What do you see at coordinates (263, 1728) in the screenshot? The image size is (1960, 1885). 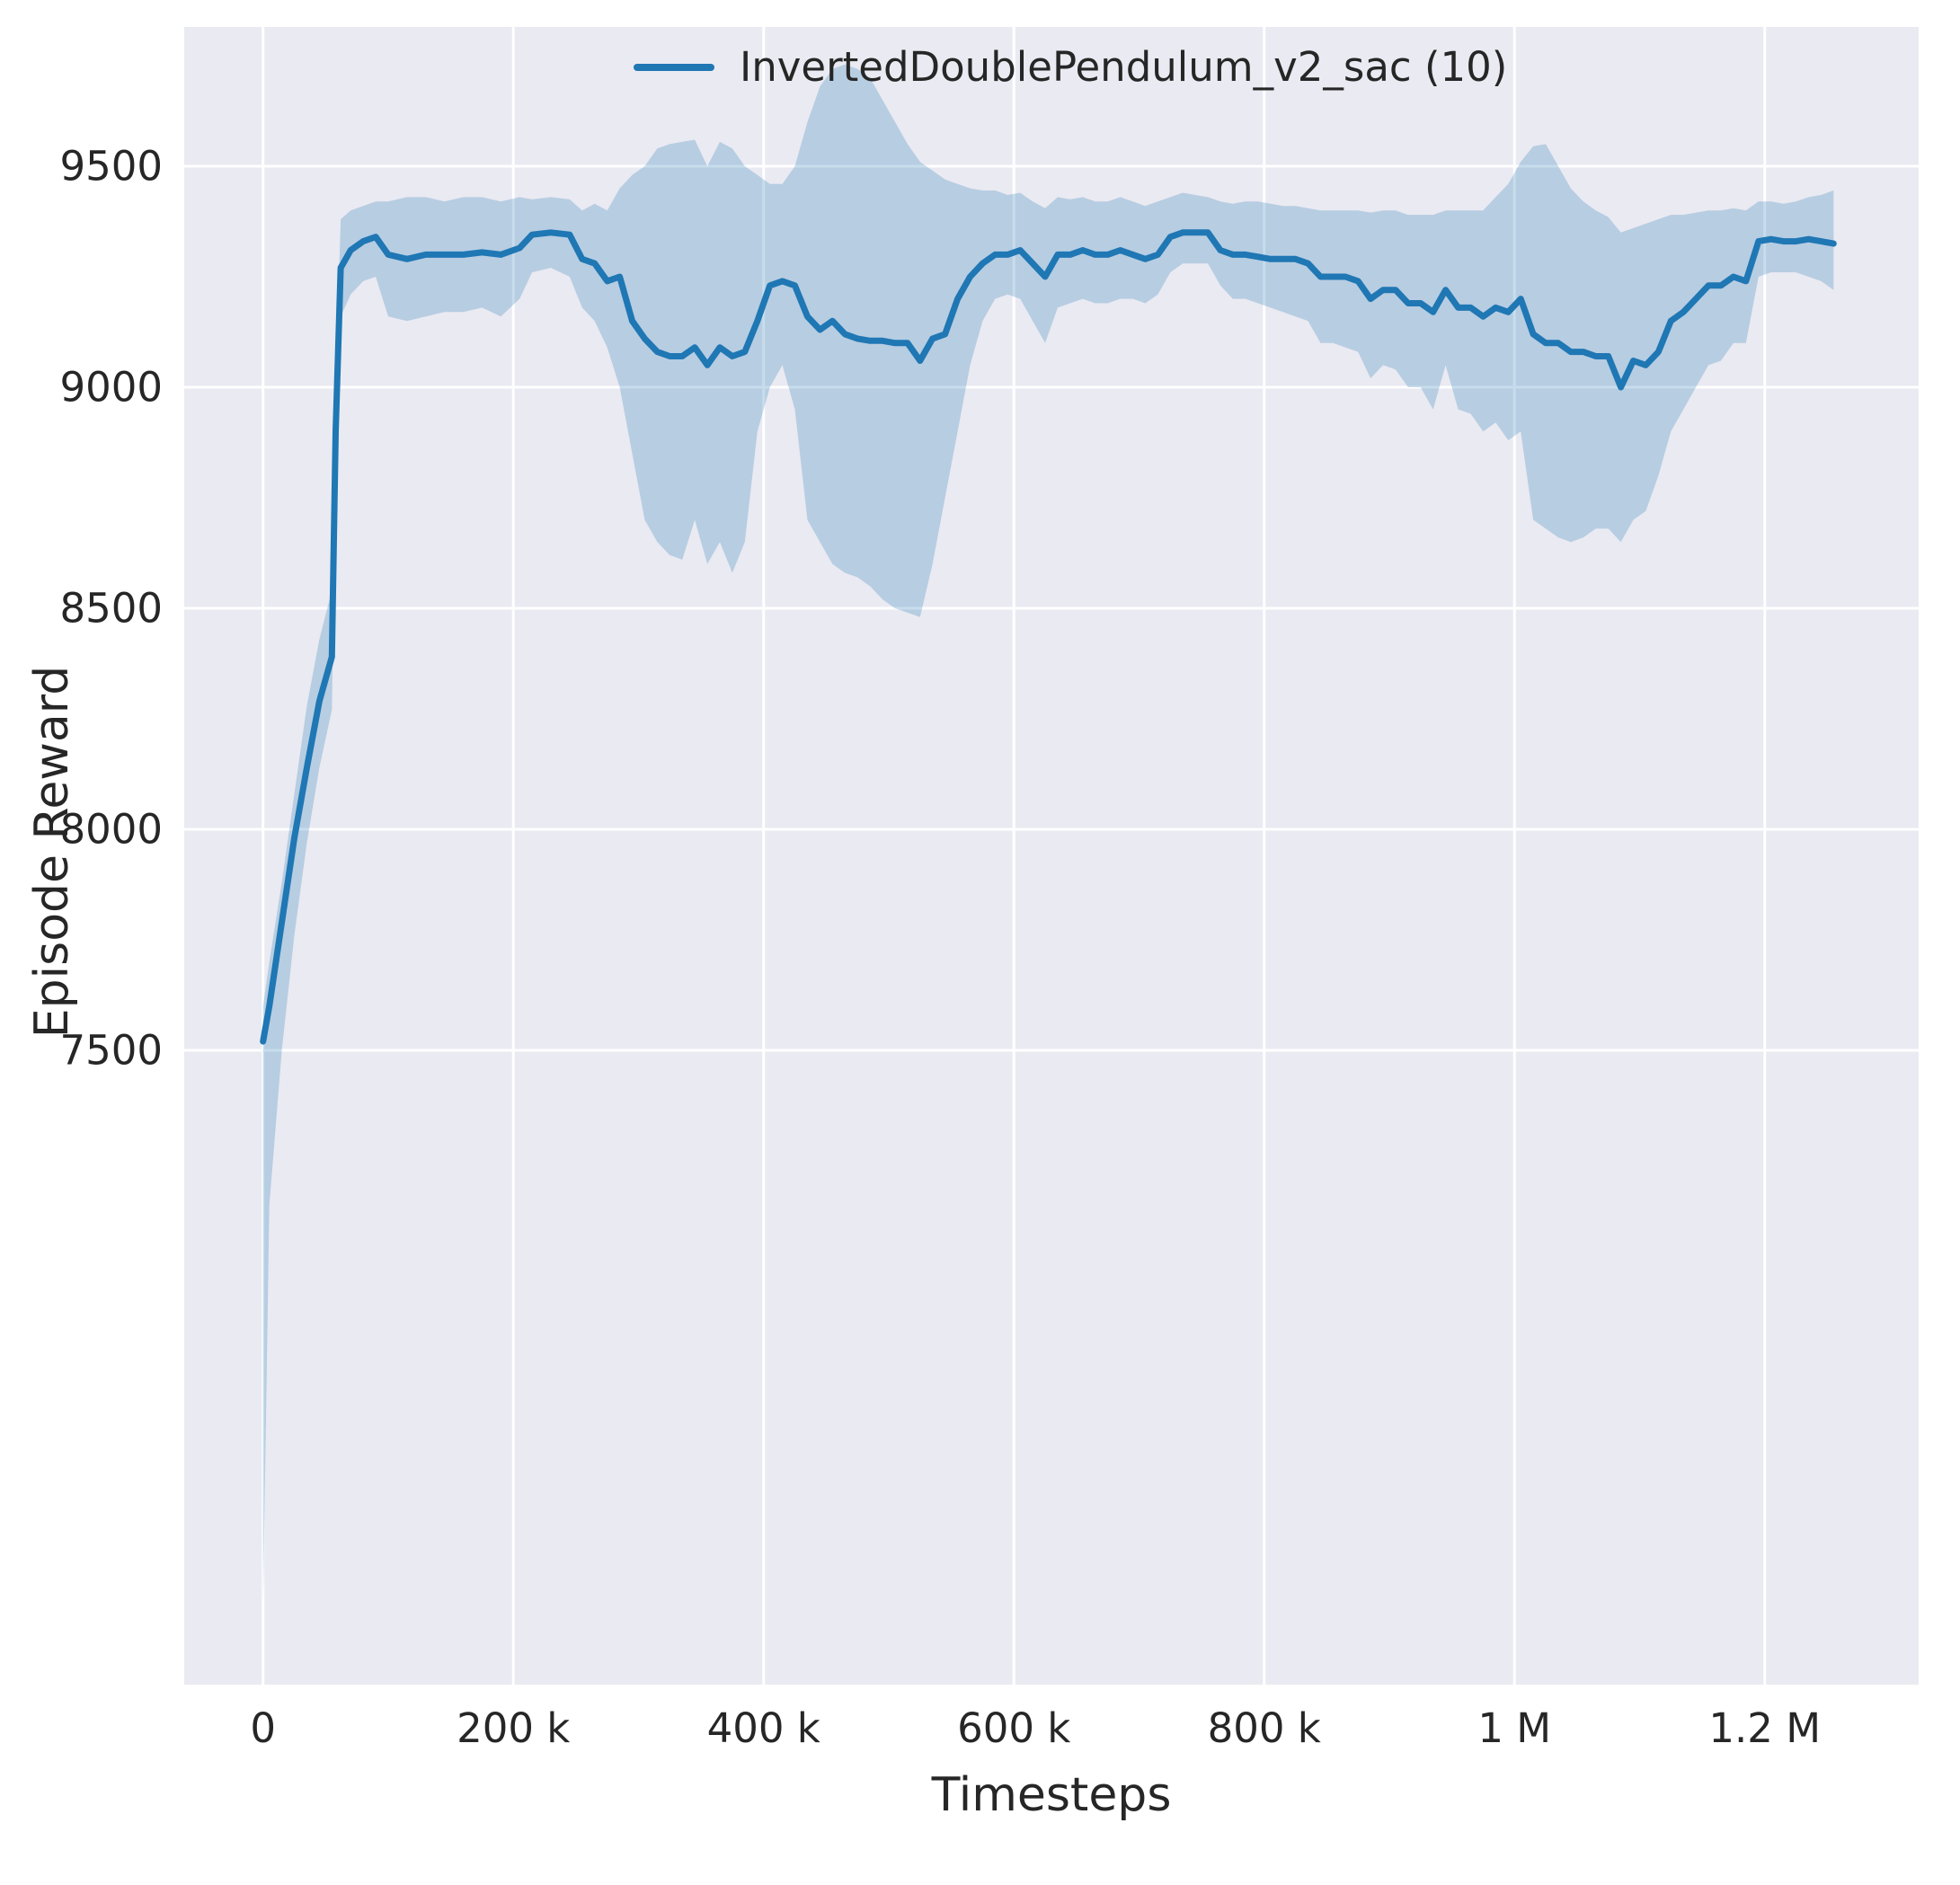 I see `x-tick-label: 0` at bounding box center [263, 1728].